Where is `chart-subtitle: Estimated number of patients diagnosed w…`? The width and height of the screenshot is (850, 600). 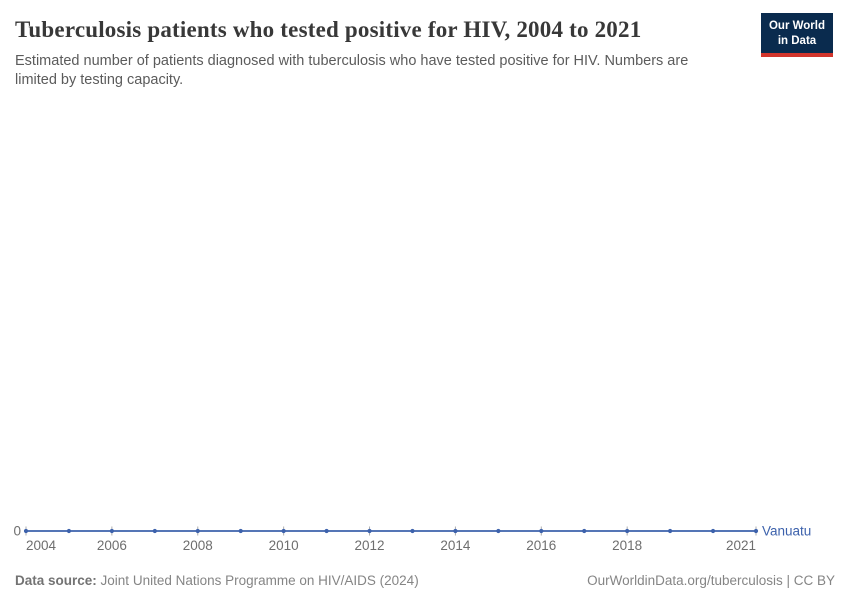 chart-subtitle: Estimated number of patients diagnosed w… is located at coordinates (352, 70).